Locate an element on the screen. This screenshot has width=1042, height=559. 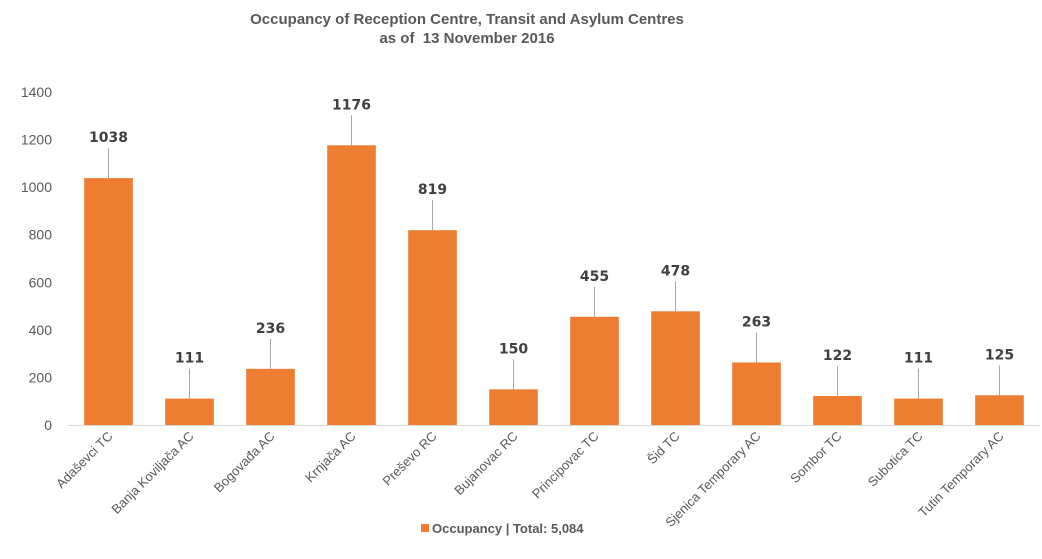
category-label: Subotica TC is located at coordinates (895, 459).